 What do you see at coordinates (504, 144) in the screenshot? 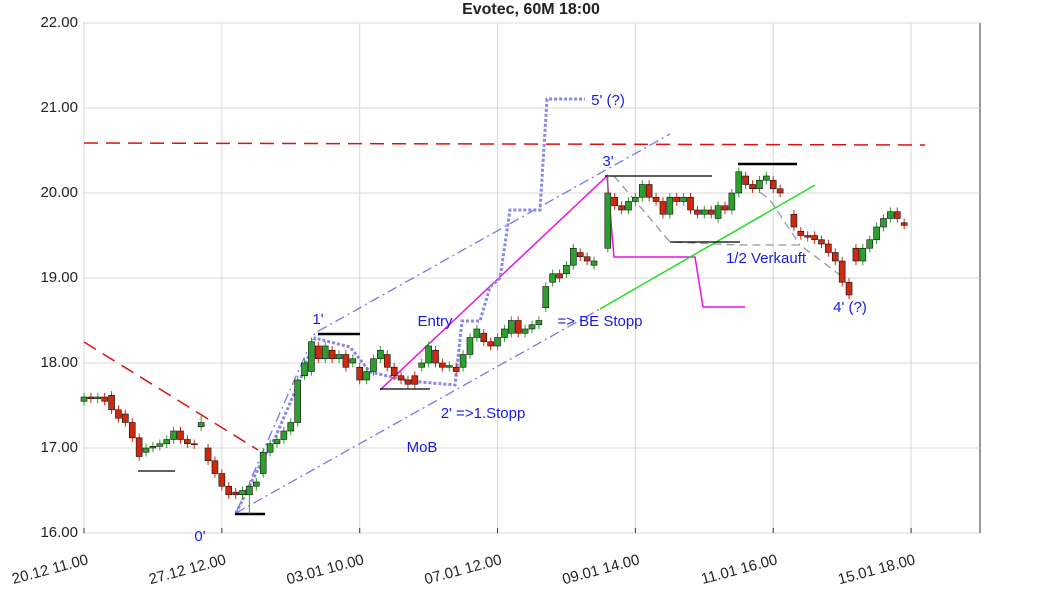
I see `resistance-line` at bounding box center [504, 144].